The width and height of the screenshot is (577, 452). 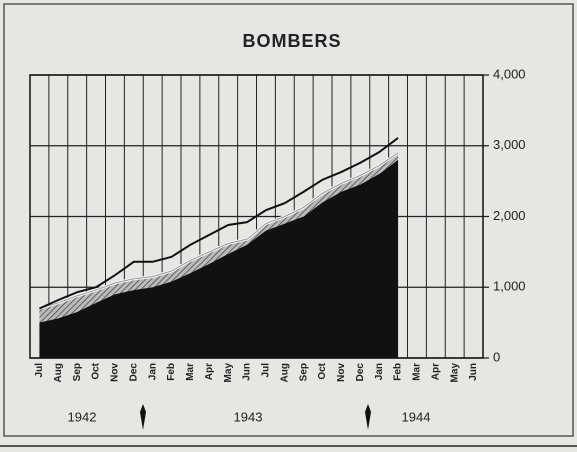 What do you see at coordinates (509, 215) in the screenshot?
I see `y-tick-label: 2,000` at bounding box center [509, 215].